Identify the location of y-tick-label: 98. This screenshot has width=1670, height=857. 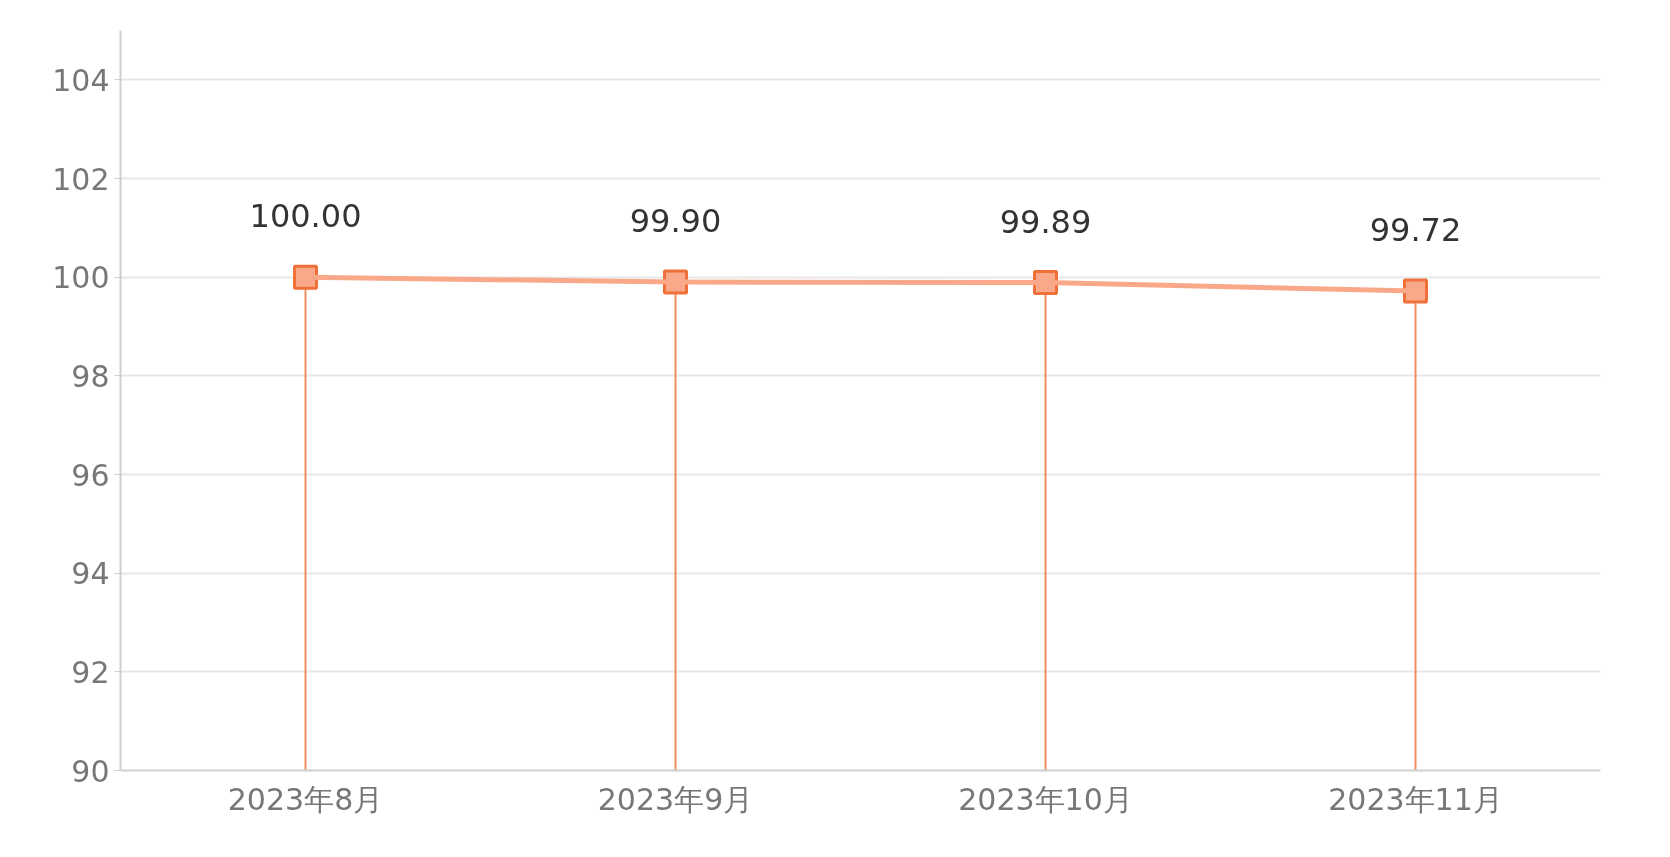
(90, 376).